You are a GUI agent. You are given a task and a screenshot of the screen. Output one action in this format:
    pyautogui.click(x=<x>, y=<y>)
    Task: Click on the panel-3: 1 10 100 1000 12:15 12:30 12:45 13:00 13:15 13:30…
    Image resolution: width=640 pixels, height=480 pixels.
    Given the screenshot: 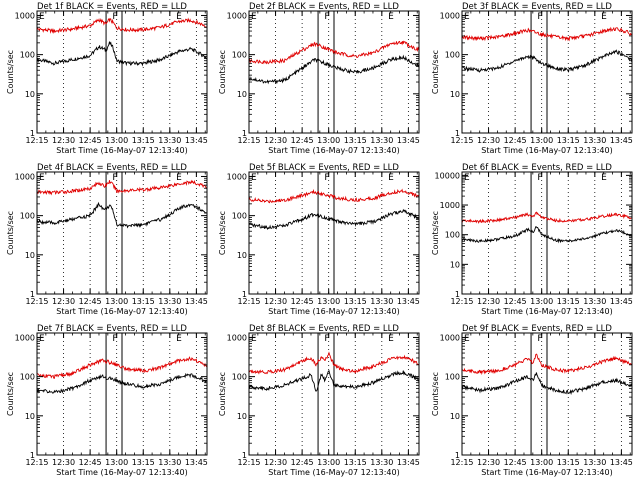 What is the action you would take?
    pyautogui.click(x=532, y=78)
    